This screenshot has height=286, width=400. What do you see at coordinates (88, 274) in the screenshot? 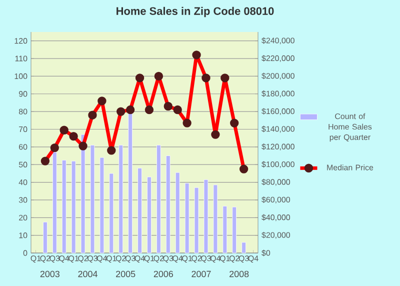
I see `text: 2004` at bounding box center [88, 274].